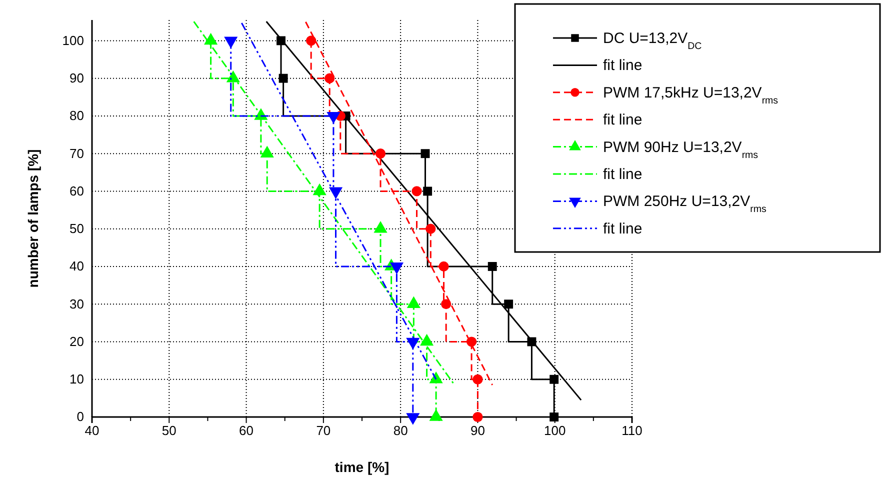  I want to click on x-axis-title: time [%], so click(362, 467).